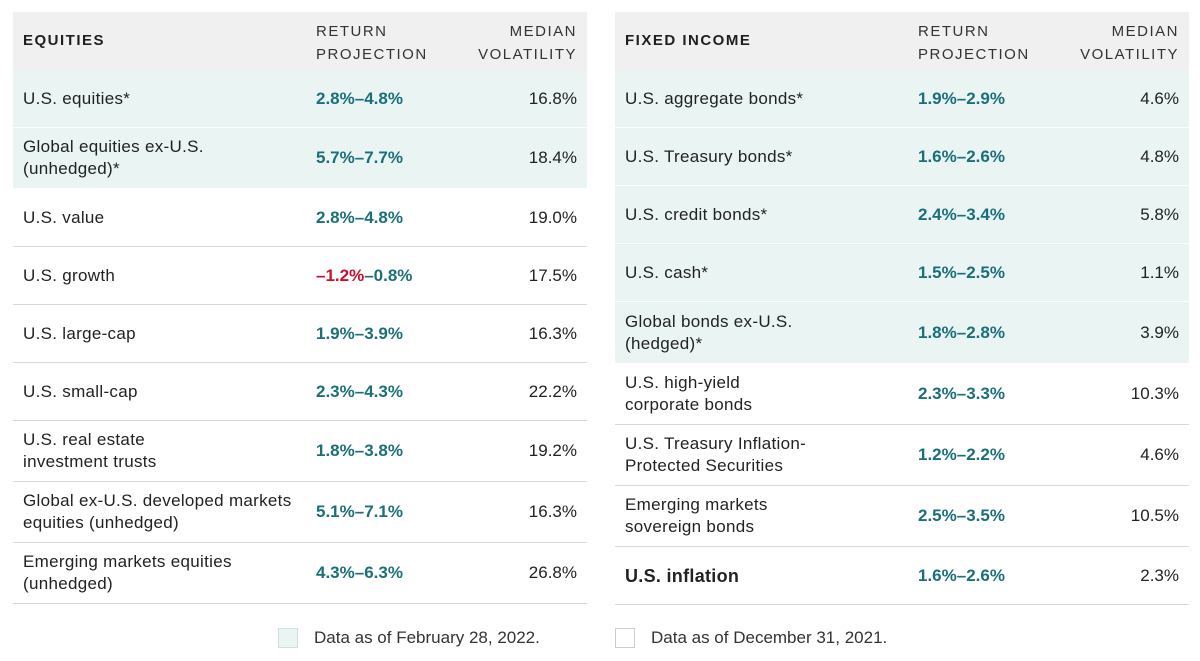  Describe the element at coordinates (372, 43) in the screenshot. I see `equities-return-header: RETURN PROJECTION` at that location.